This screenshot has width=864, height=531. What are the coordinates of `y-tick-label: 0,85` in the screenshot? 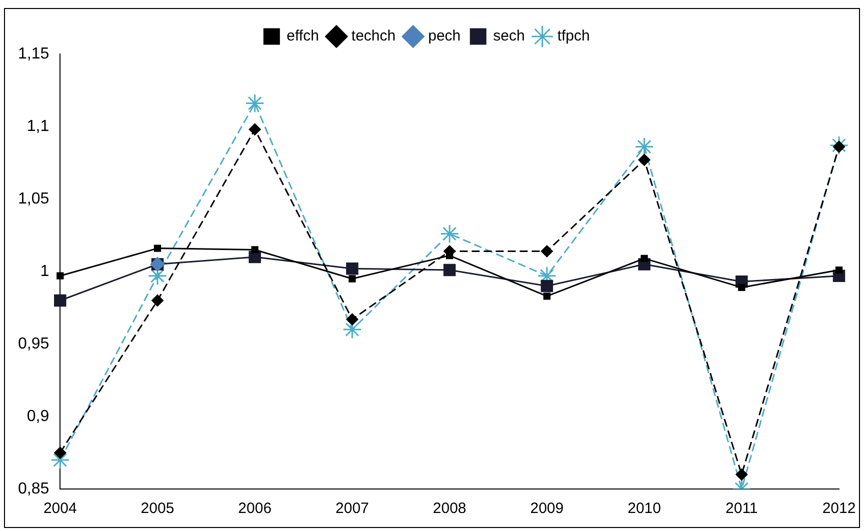 It's located at (34, 489).